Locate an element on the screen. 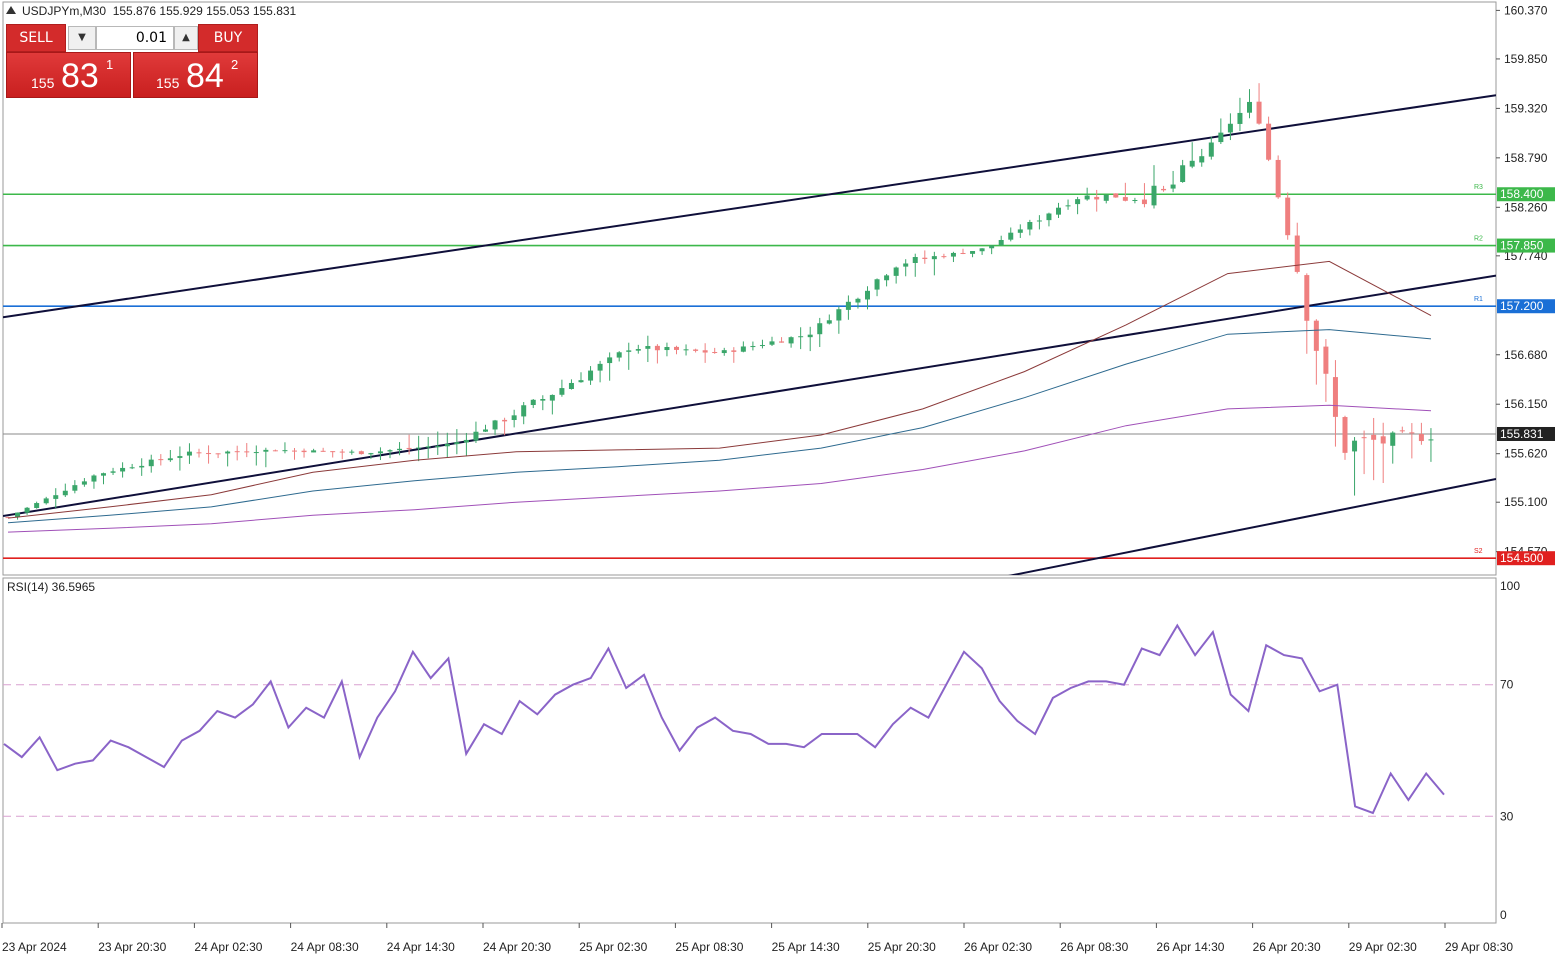  sell-price-box: 155 83 1 is located at coordinates (68, 75).